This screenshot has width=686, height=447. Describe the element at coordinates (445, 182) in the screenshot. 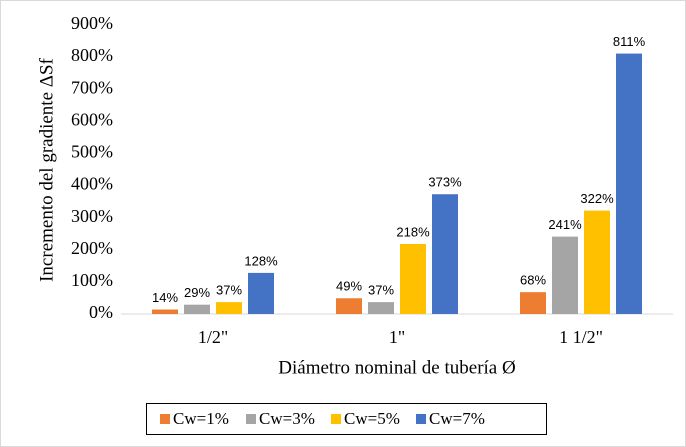

I see `data-label: 373%` at that location.